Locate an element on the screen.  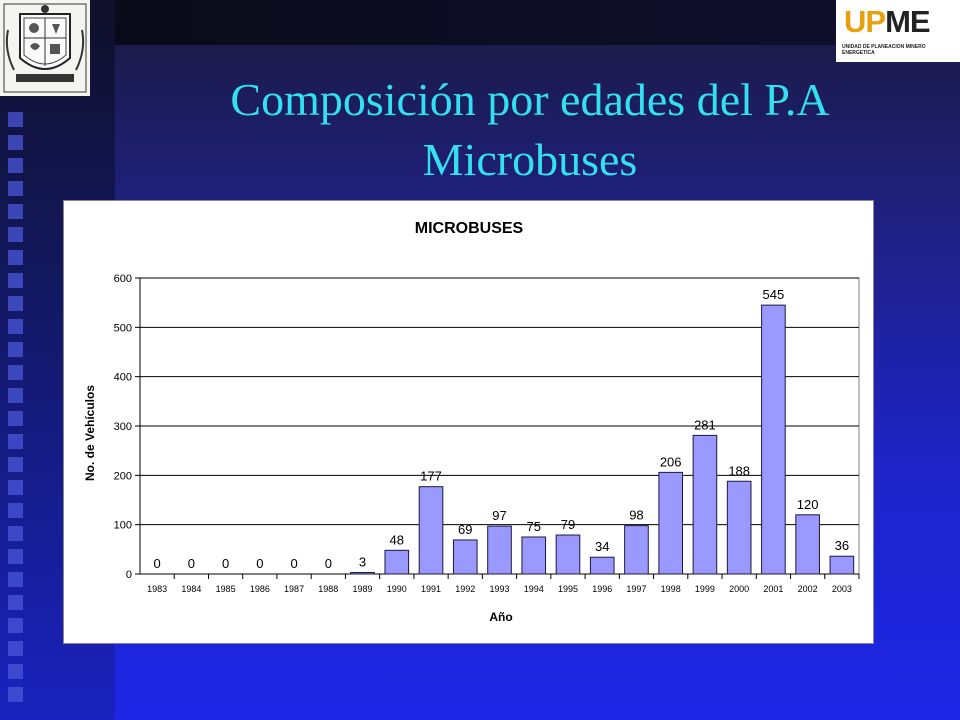
x-tick-label: 1984 is located at coordinates (191, 589).